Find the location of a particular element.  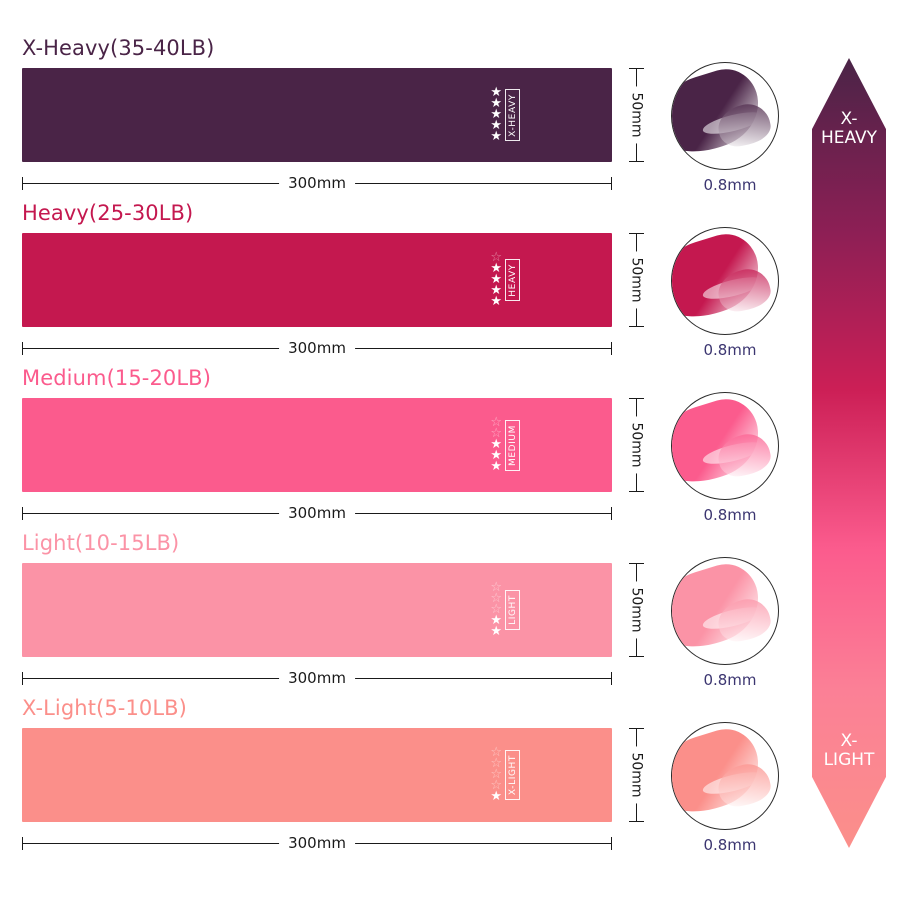

band-tag-box: LIGHT is located at coordinates (512, 610).